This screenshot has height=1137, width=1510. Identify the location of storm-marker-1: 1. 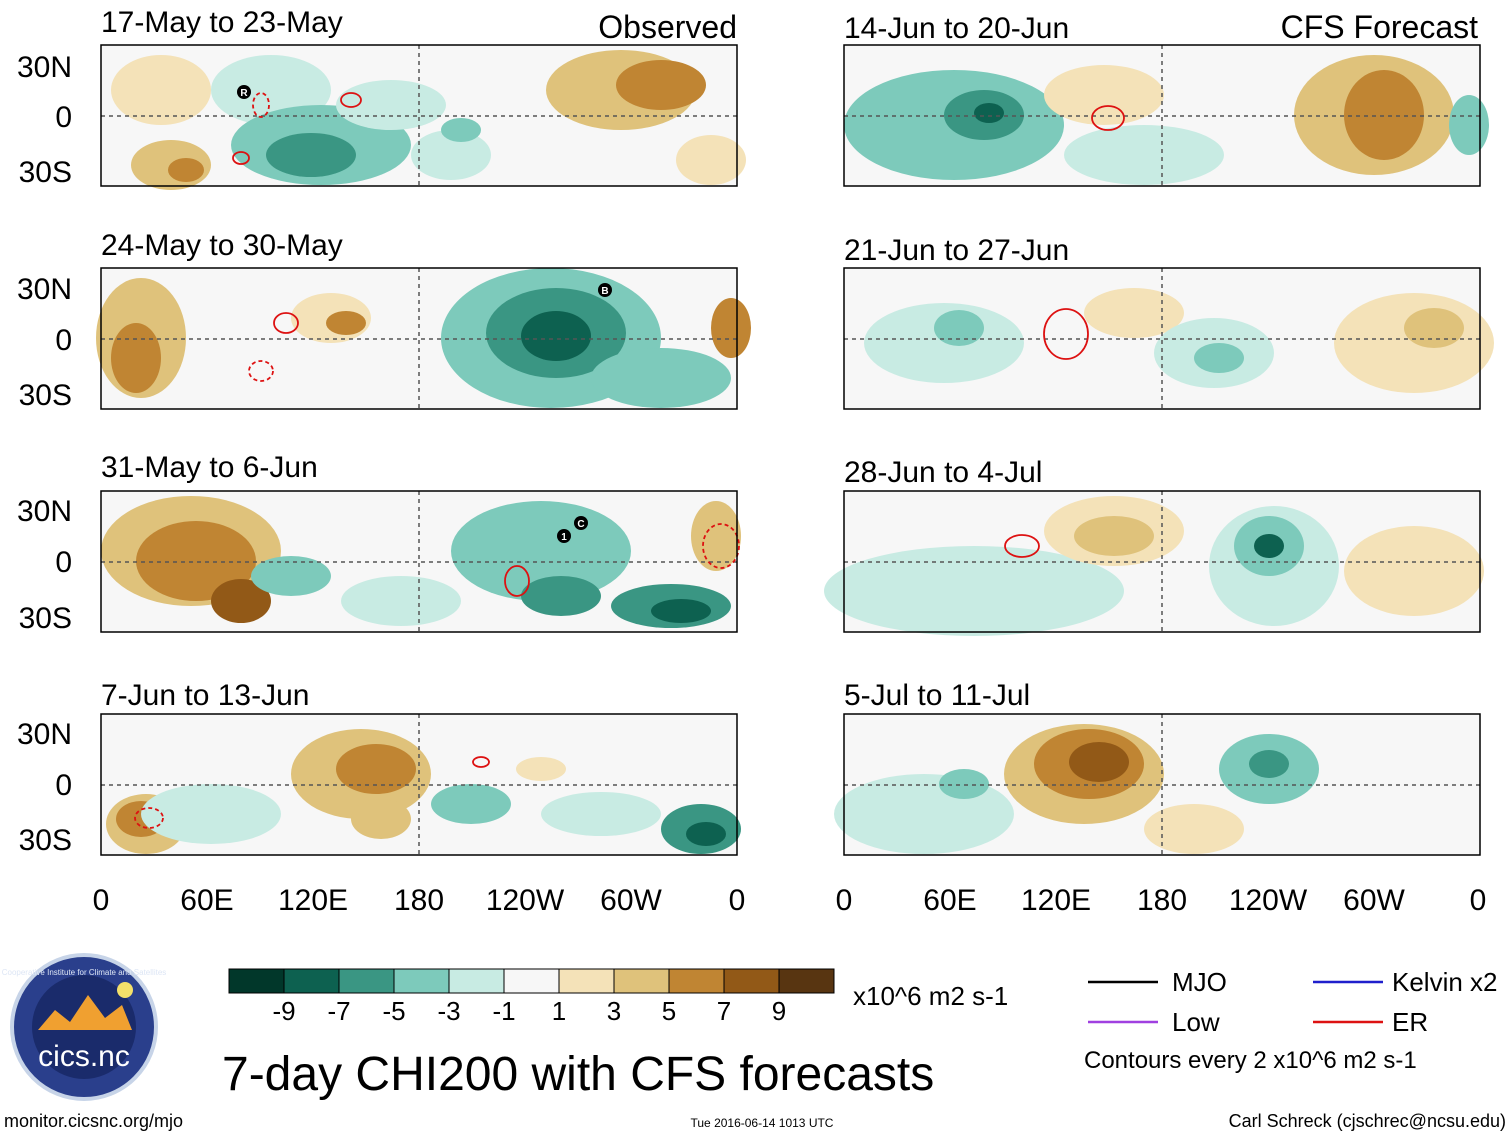
(564, 536).